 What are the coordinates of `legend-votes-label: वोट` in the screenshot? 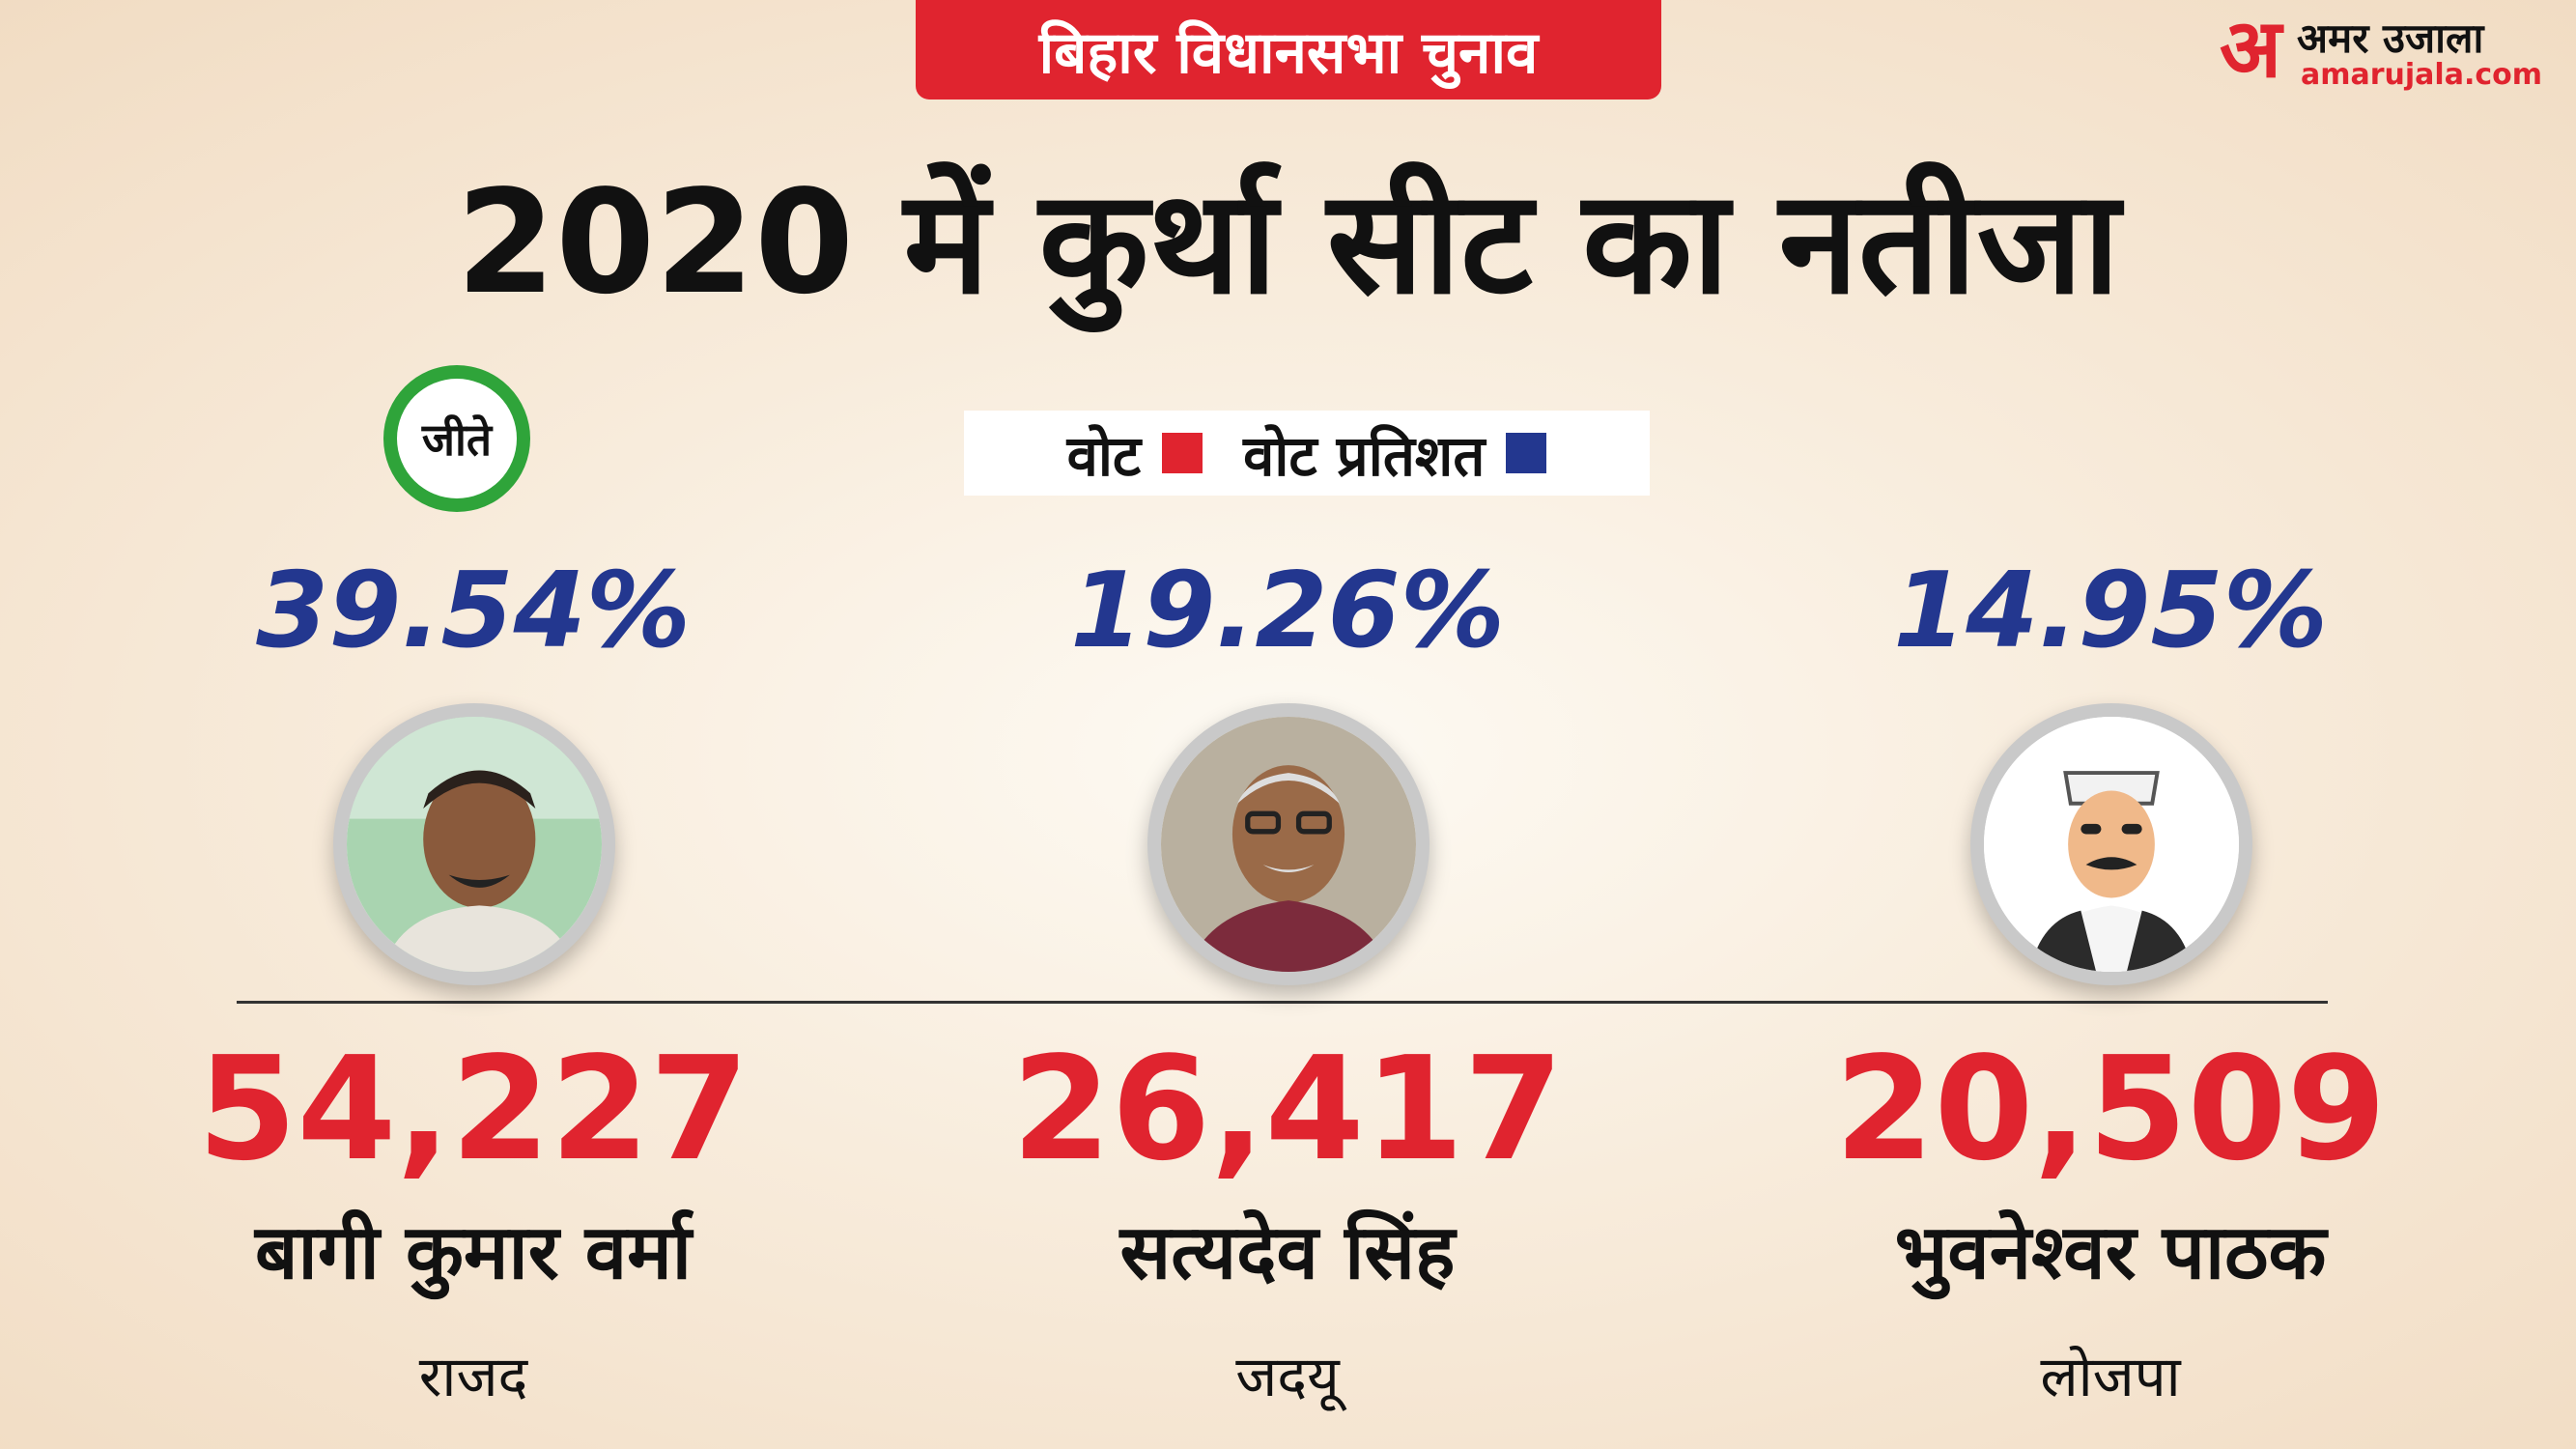 It's located at (1104, 455).